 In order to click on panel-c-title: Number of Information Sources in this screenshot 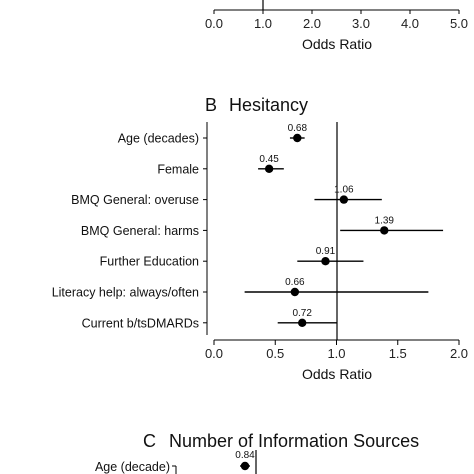, I will do `click(294, 441)`.